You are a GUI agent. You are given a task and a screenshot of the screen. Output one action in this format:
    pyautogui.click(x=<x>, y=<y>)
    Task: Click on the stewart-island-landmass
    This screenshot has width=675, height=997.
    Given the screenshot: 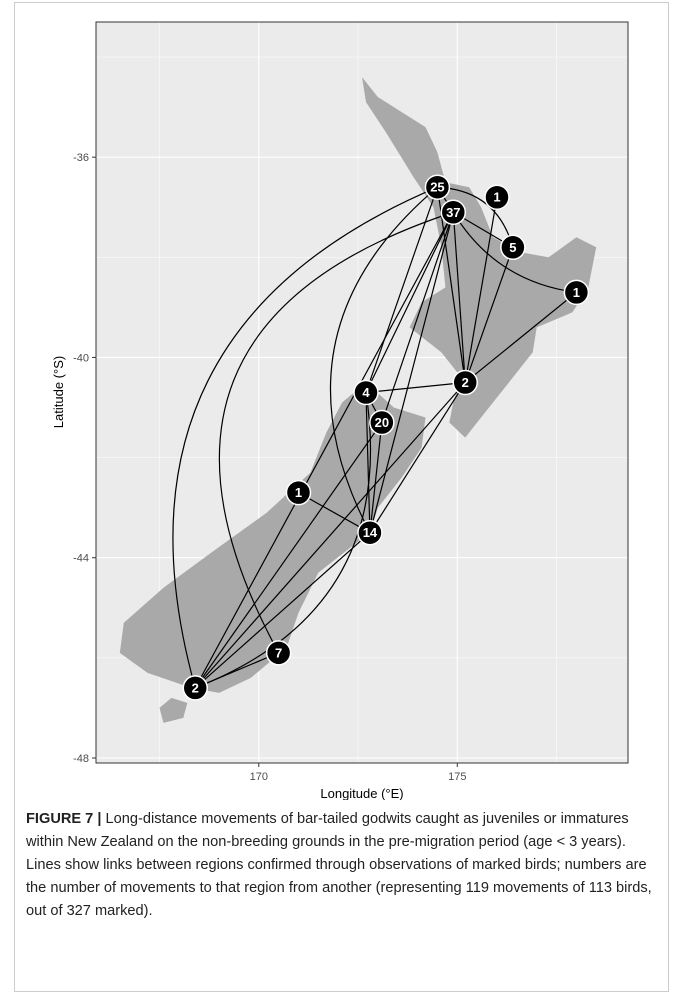 What is the action you would take?
    pyautogui.click(x=173, y=710)
    